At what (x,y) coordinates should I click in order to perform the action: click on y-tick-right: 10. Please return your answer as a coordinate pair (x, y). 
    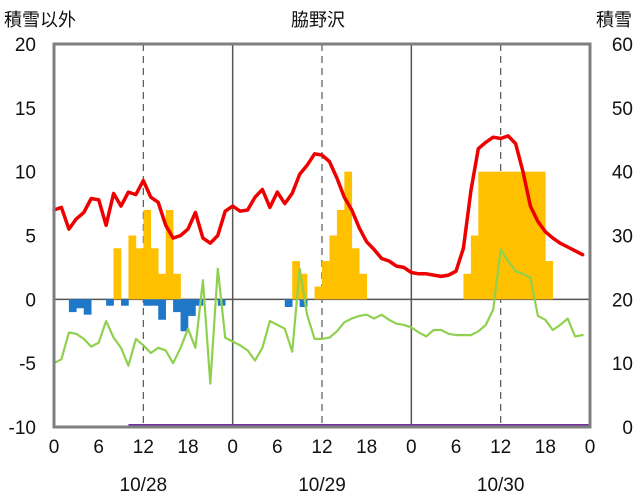
    Looking at the image, I should click on (622, 364).